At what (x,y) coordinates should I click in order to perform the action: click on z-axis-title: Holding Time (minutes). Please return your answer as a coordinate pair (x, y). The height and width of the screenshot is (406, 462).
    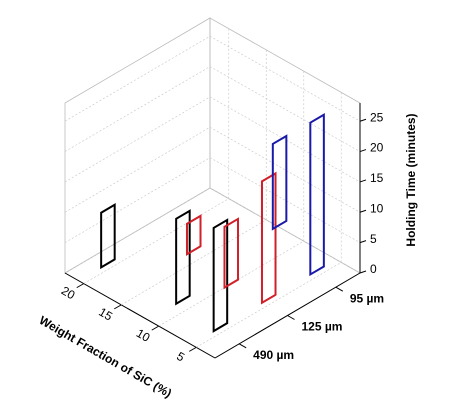
    Looking at the image, I should click on (411, 179).